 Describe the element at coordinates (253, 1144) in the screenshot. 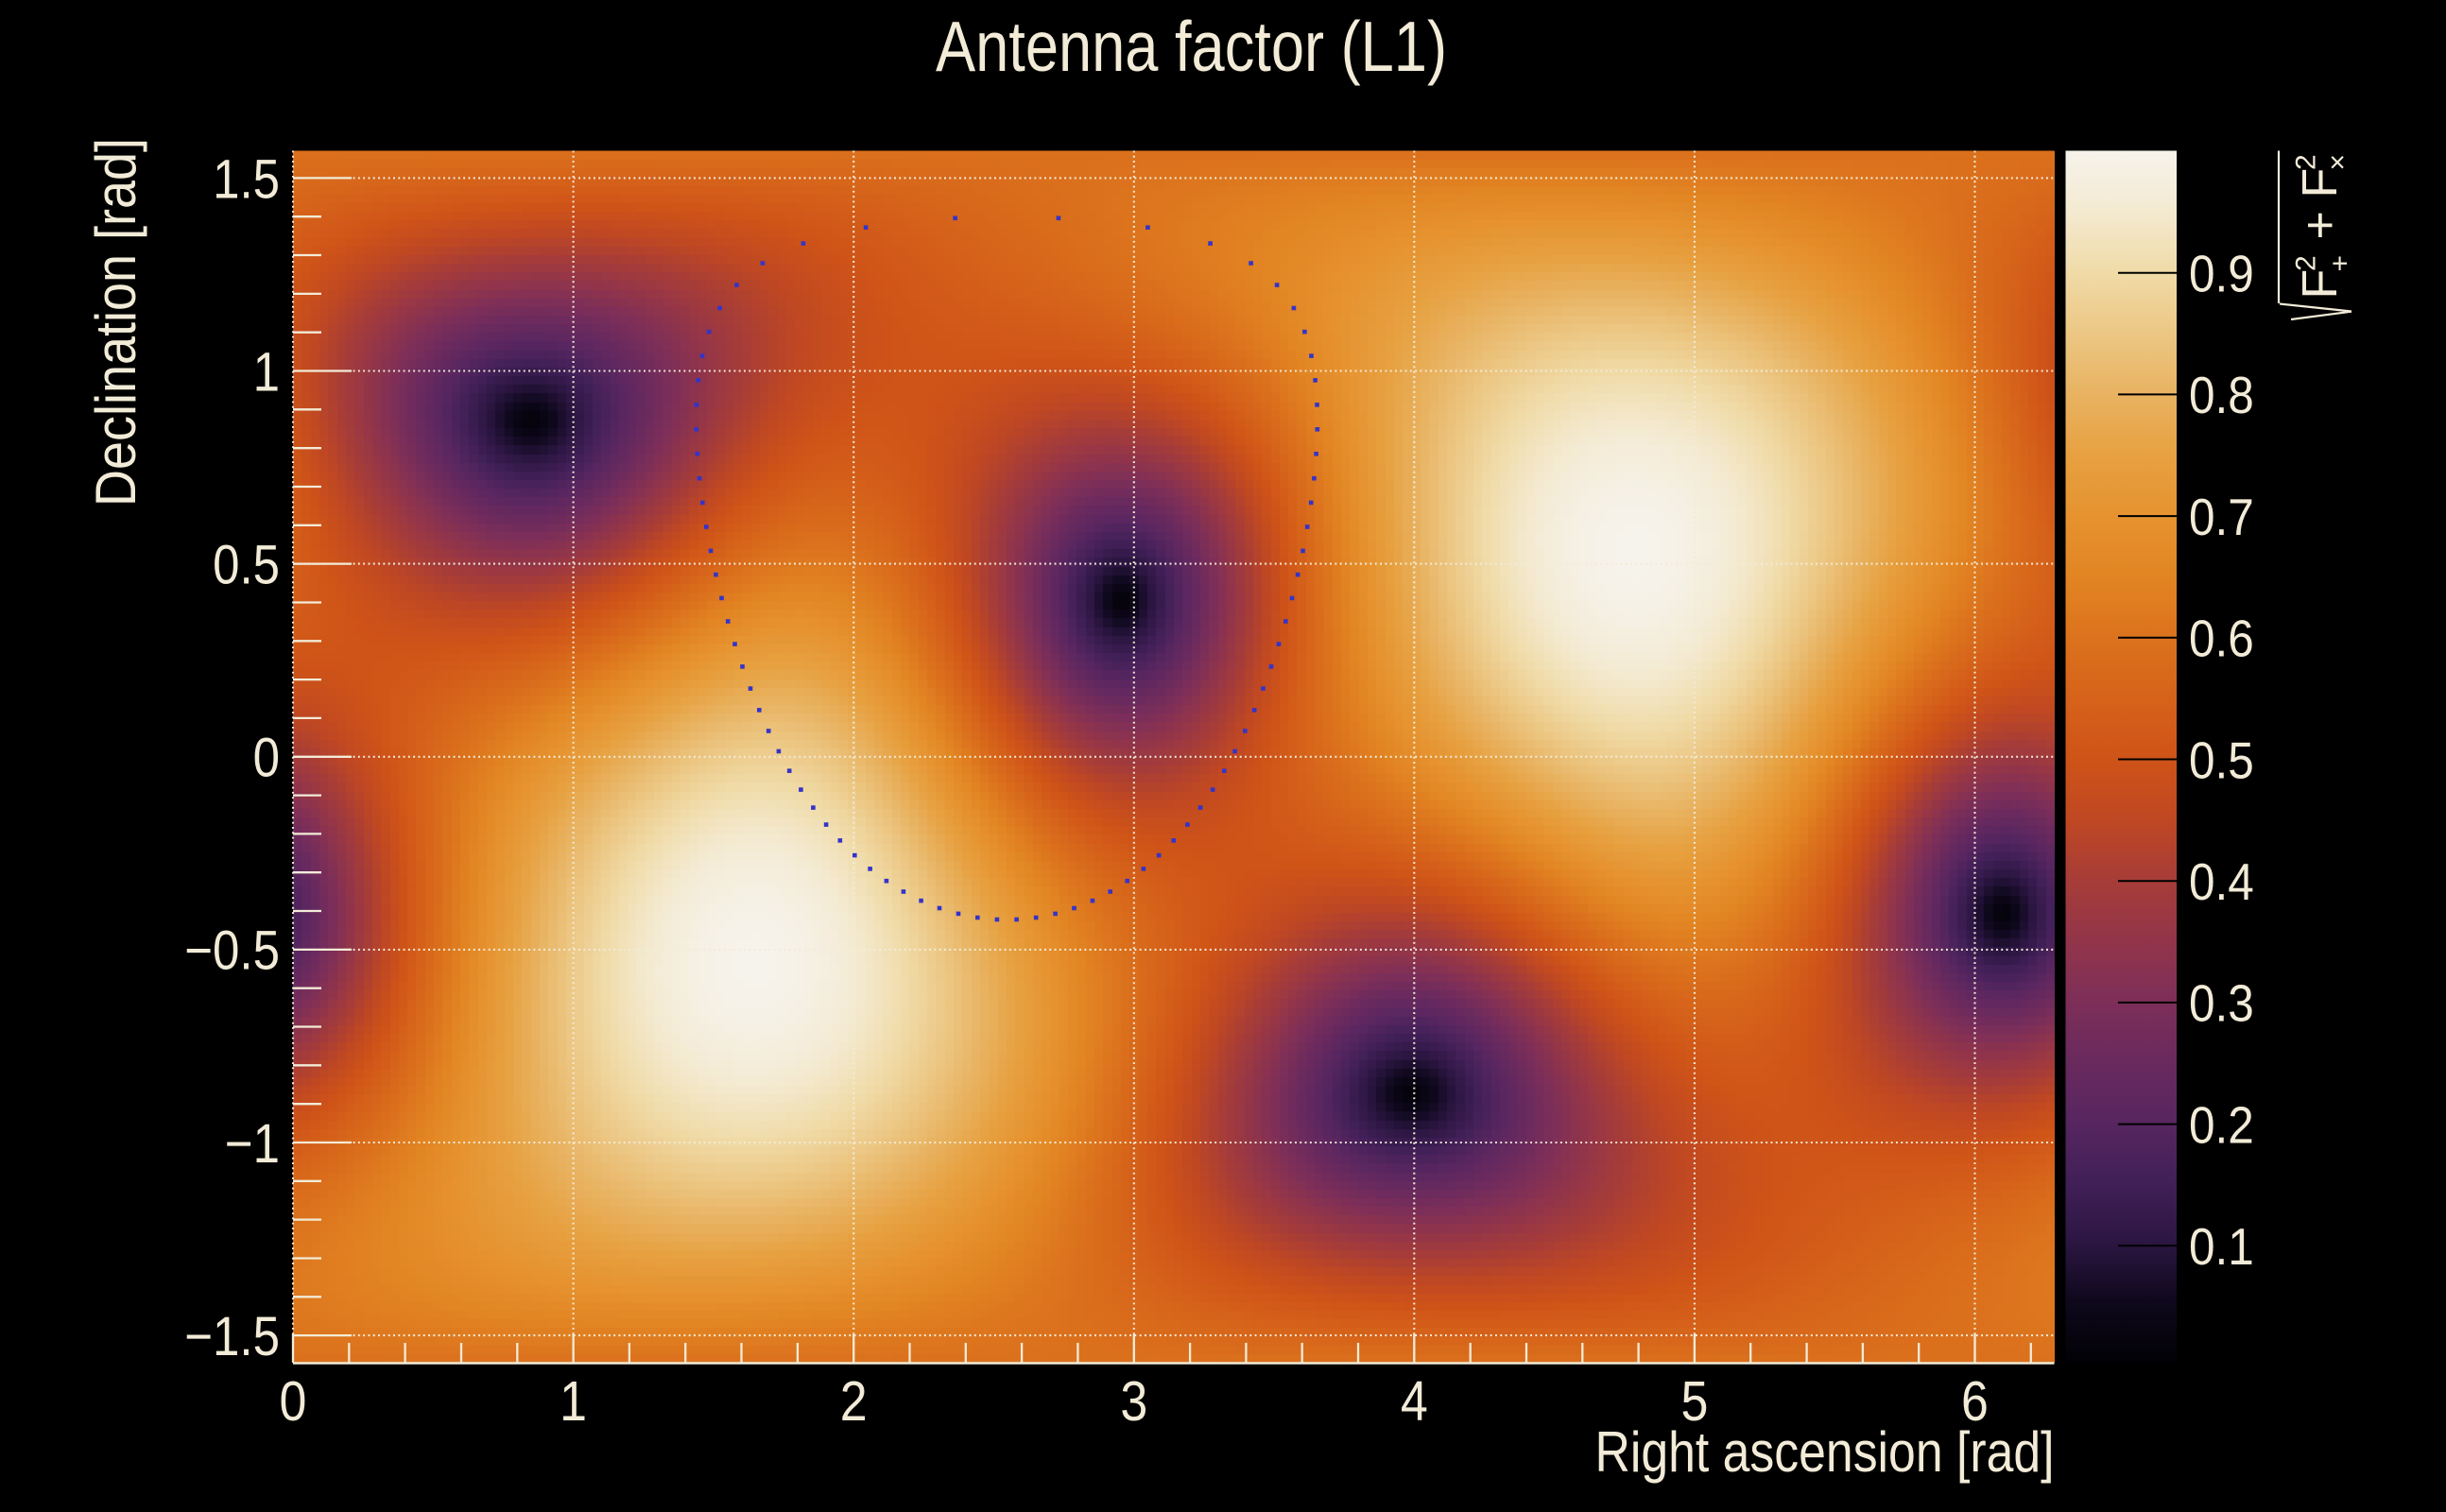

I see `svg-text: −1` at that location.